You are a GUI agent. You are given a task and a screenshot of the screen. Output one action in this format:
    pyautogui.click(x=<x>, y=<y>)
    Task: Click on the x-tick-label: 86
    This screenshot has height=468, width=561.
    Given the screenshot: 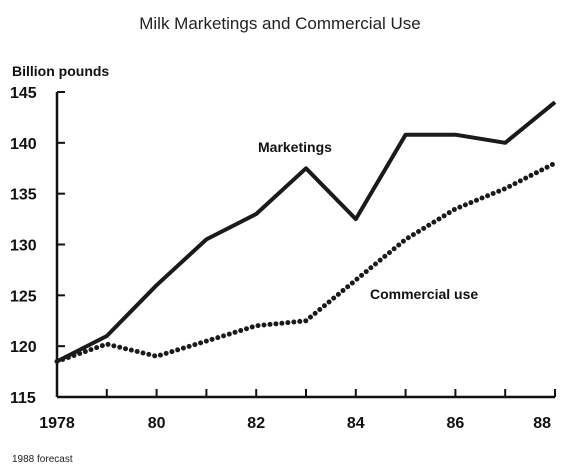 What is the action you would take?
    pyautogui.click(x=456, y=423)
    